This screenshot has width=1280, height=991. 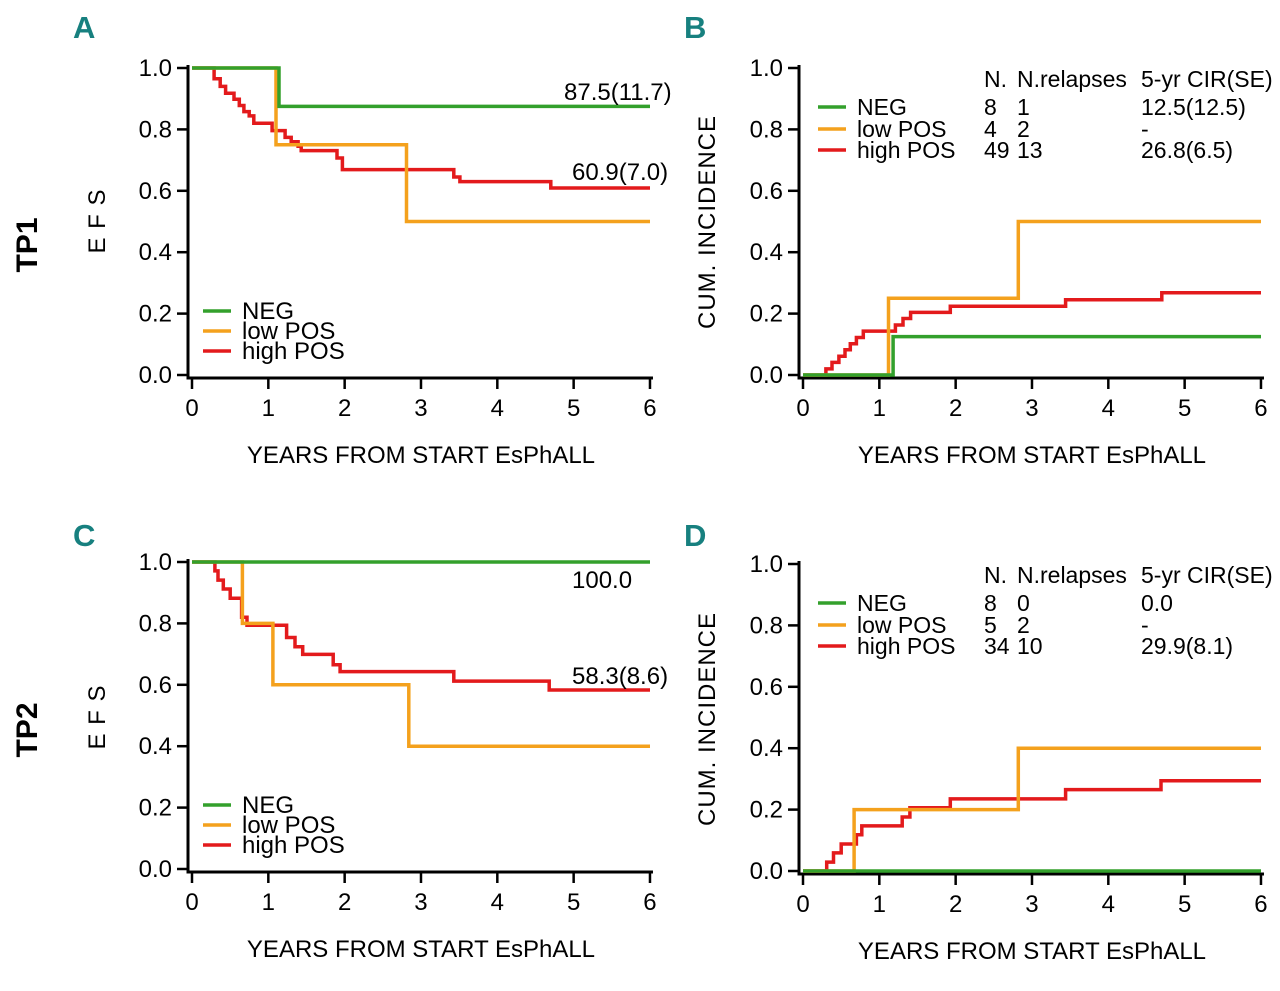 I want to click on row-label-tp1: TP1, so click(x=27, y=245).